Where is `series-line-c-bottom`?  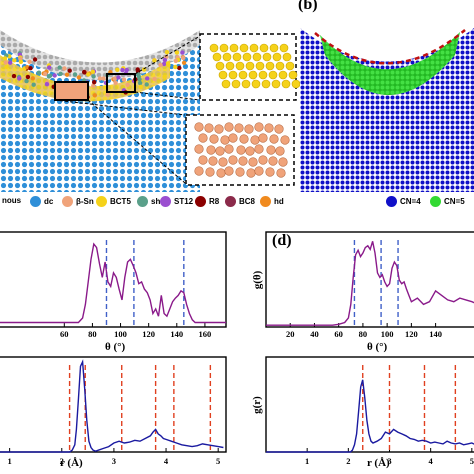
series-line-c-bottom is located at coordinates (112, 406).